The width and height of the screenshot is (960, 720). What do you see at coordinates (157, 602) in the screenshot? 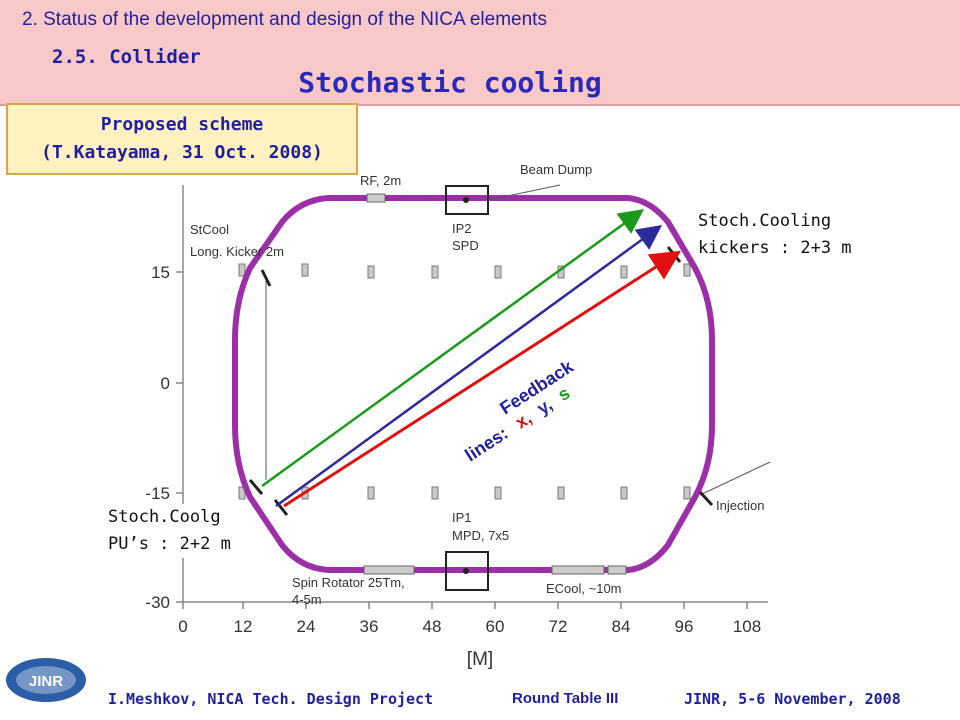
I see `y-tick: -30` at bounding box center [157, 602].